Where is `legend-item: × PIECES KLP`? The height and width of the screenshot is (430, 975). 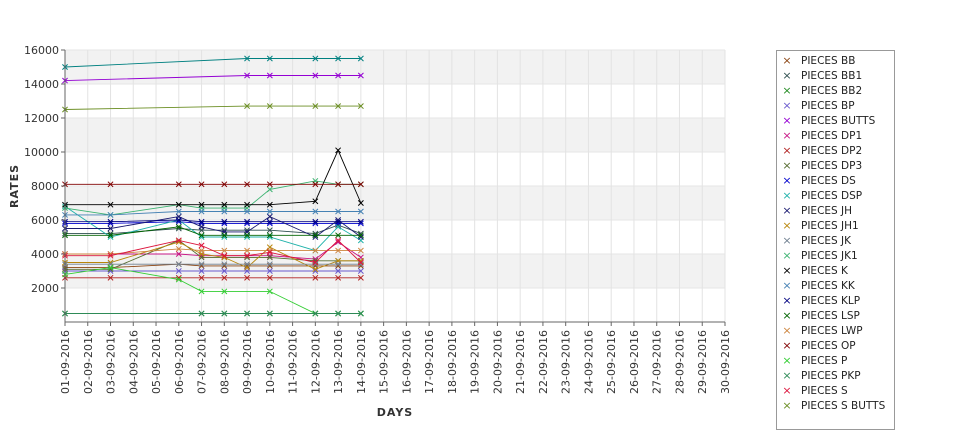 legend-item: × PIECES KLP is located at coordinates (835, 301).